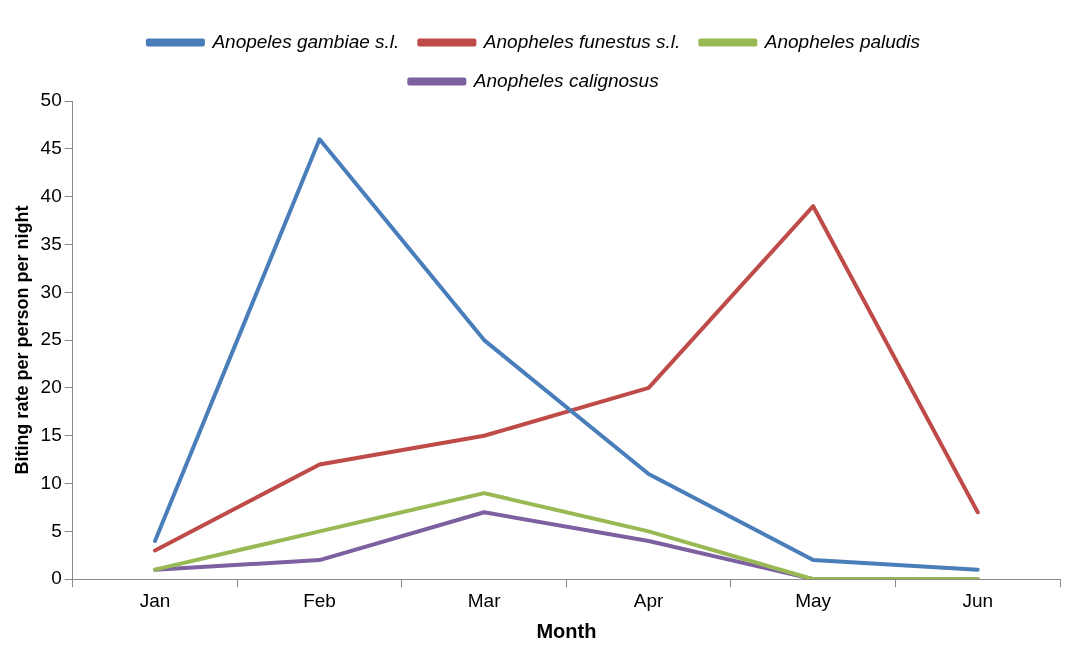 The image size is (1088, 656). Describe the element at coordinates (813, 600) in the screenshot. I see `x-tick-label: May` at that location.